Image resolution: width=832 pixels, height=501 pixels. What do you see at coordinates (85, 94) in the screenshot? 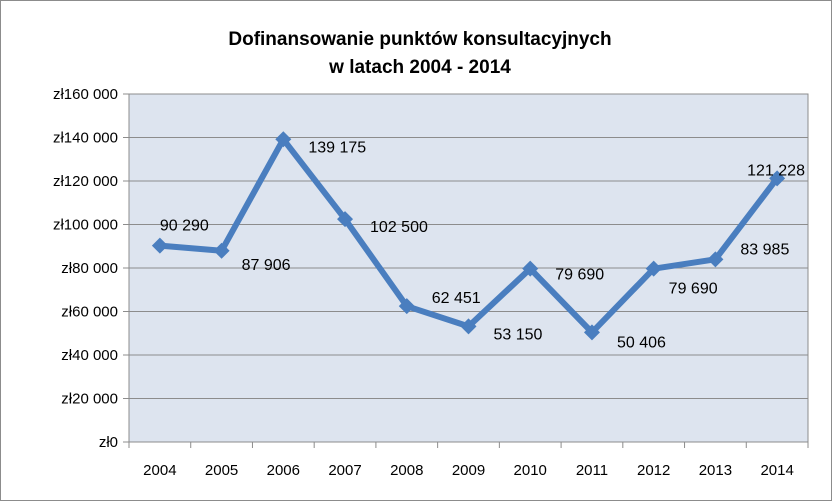
I see `y-tick-label: zł160 000` at bounding box center [85, 94].